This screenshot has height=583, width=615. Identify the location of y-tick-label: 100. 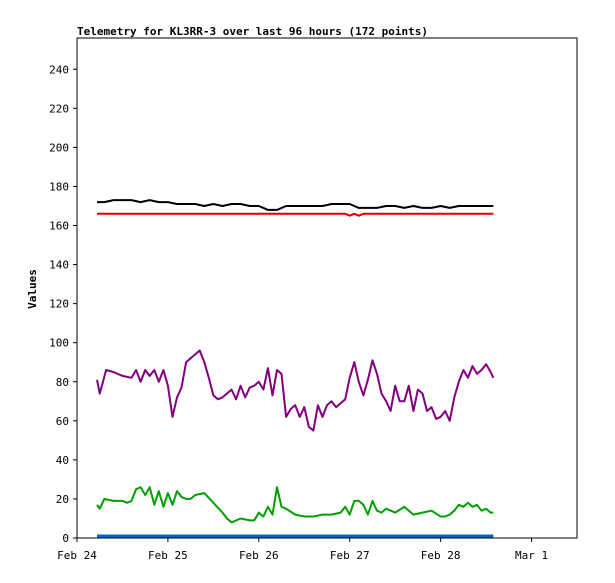
(59, 343).